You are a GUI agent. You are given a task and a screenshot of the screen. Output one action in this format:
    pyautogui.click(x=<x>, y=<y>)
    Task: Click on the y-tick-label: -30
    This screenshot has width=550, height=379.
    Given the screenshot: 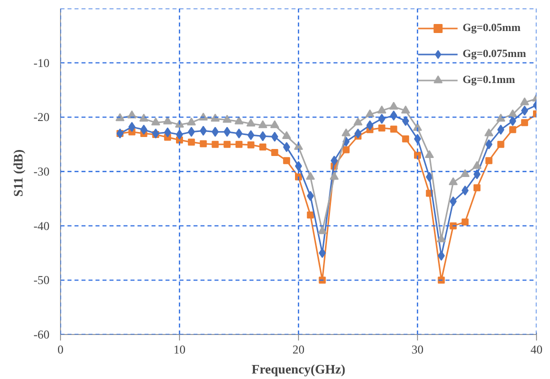 What is the action you would take?
    pyautogui.click(x=42, y=171)
    